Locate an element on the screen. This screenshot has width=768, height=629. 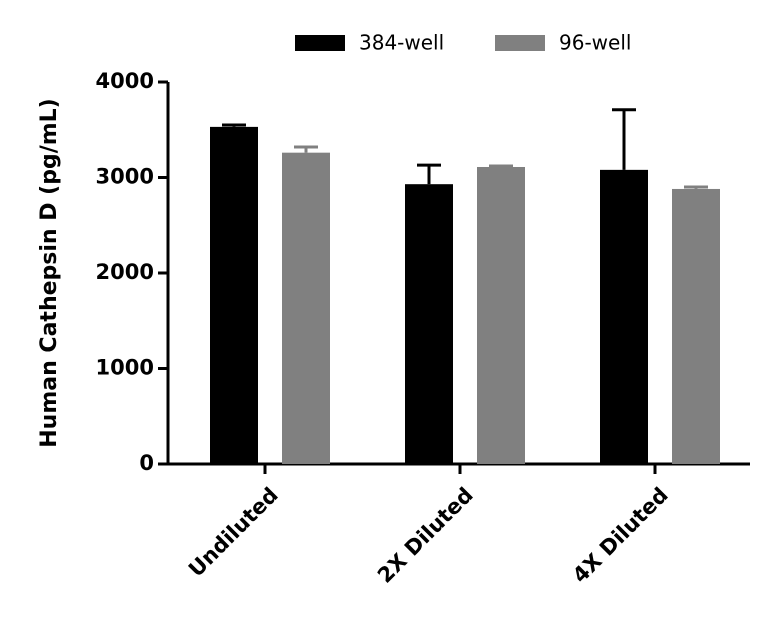
x-tick-label: 4X Diluted is located at coordinates (620, 535).